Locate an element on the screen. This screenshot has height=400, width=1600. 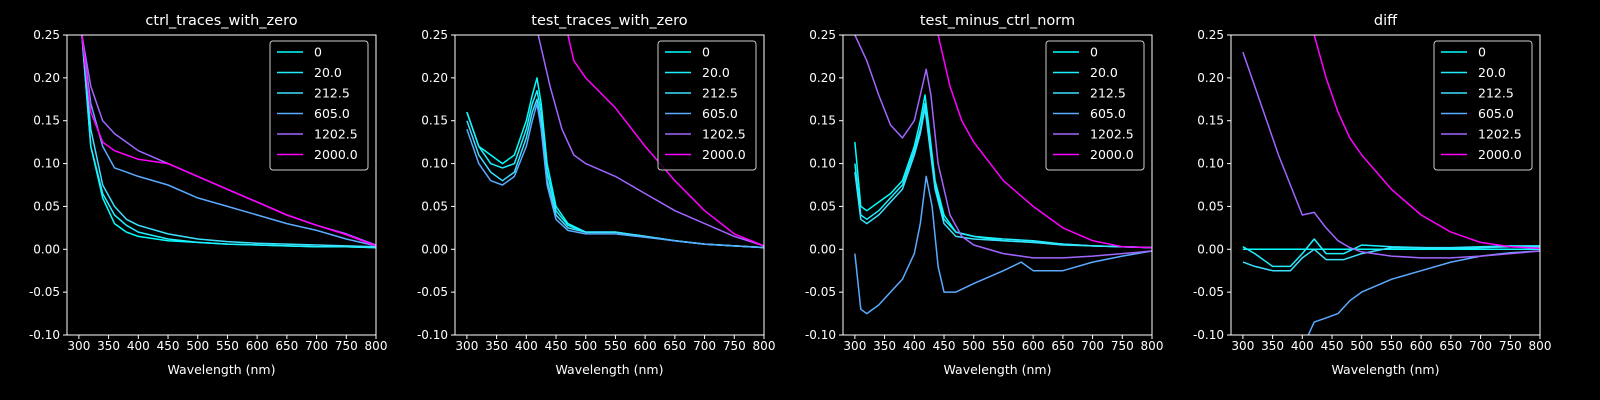
x-tick-label: 700 is located at coordinates (1092, 346).